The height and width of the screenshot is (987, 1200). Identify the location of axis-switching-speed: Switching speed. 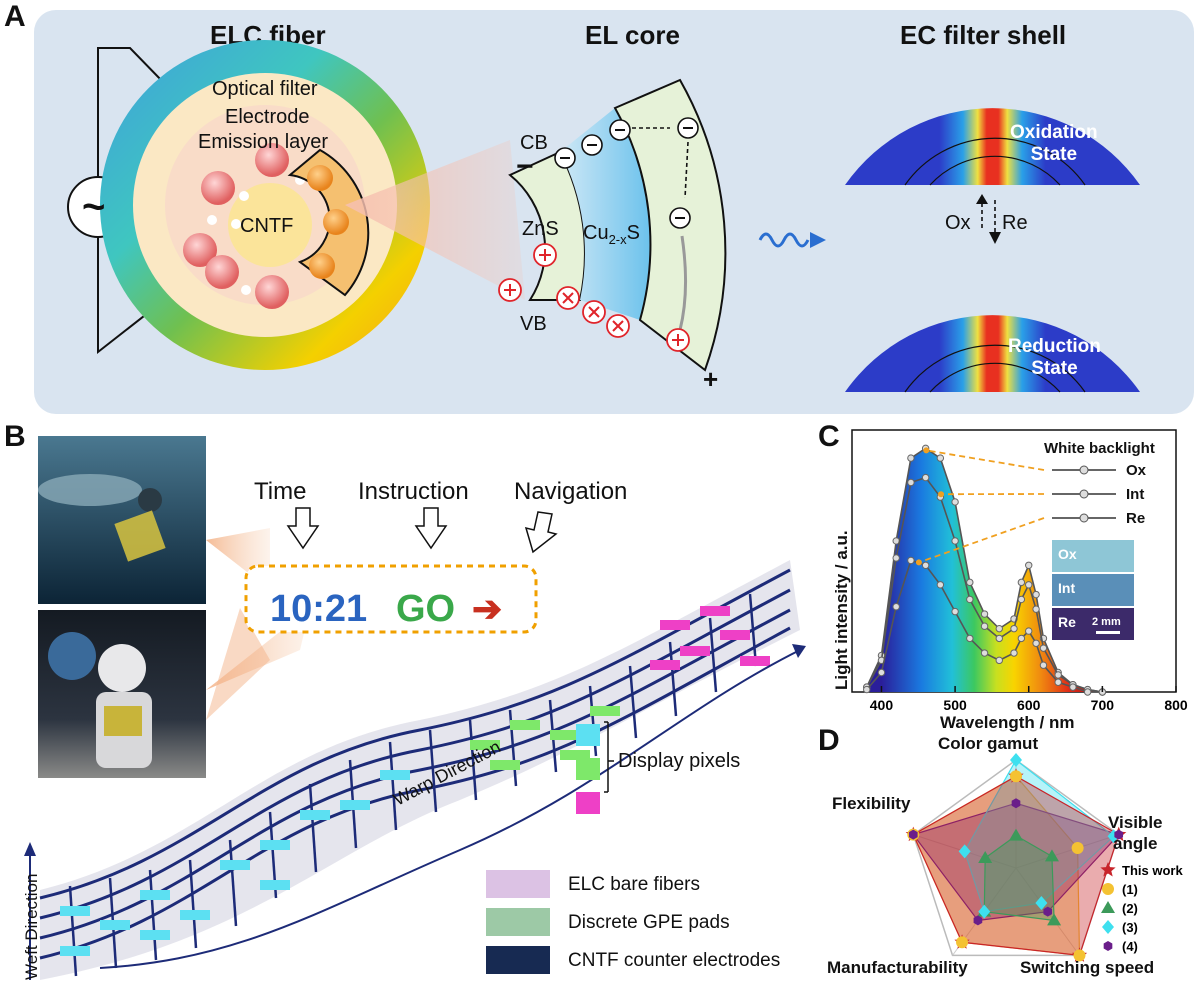
(1087, 967).